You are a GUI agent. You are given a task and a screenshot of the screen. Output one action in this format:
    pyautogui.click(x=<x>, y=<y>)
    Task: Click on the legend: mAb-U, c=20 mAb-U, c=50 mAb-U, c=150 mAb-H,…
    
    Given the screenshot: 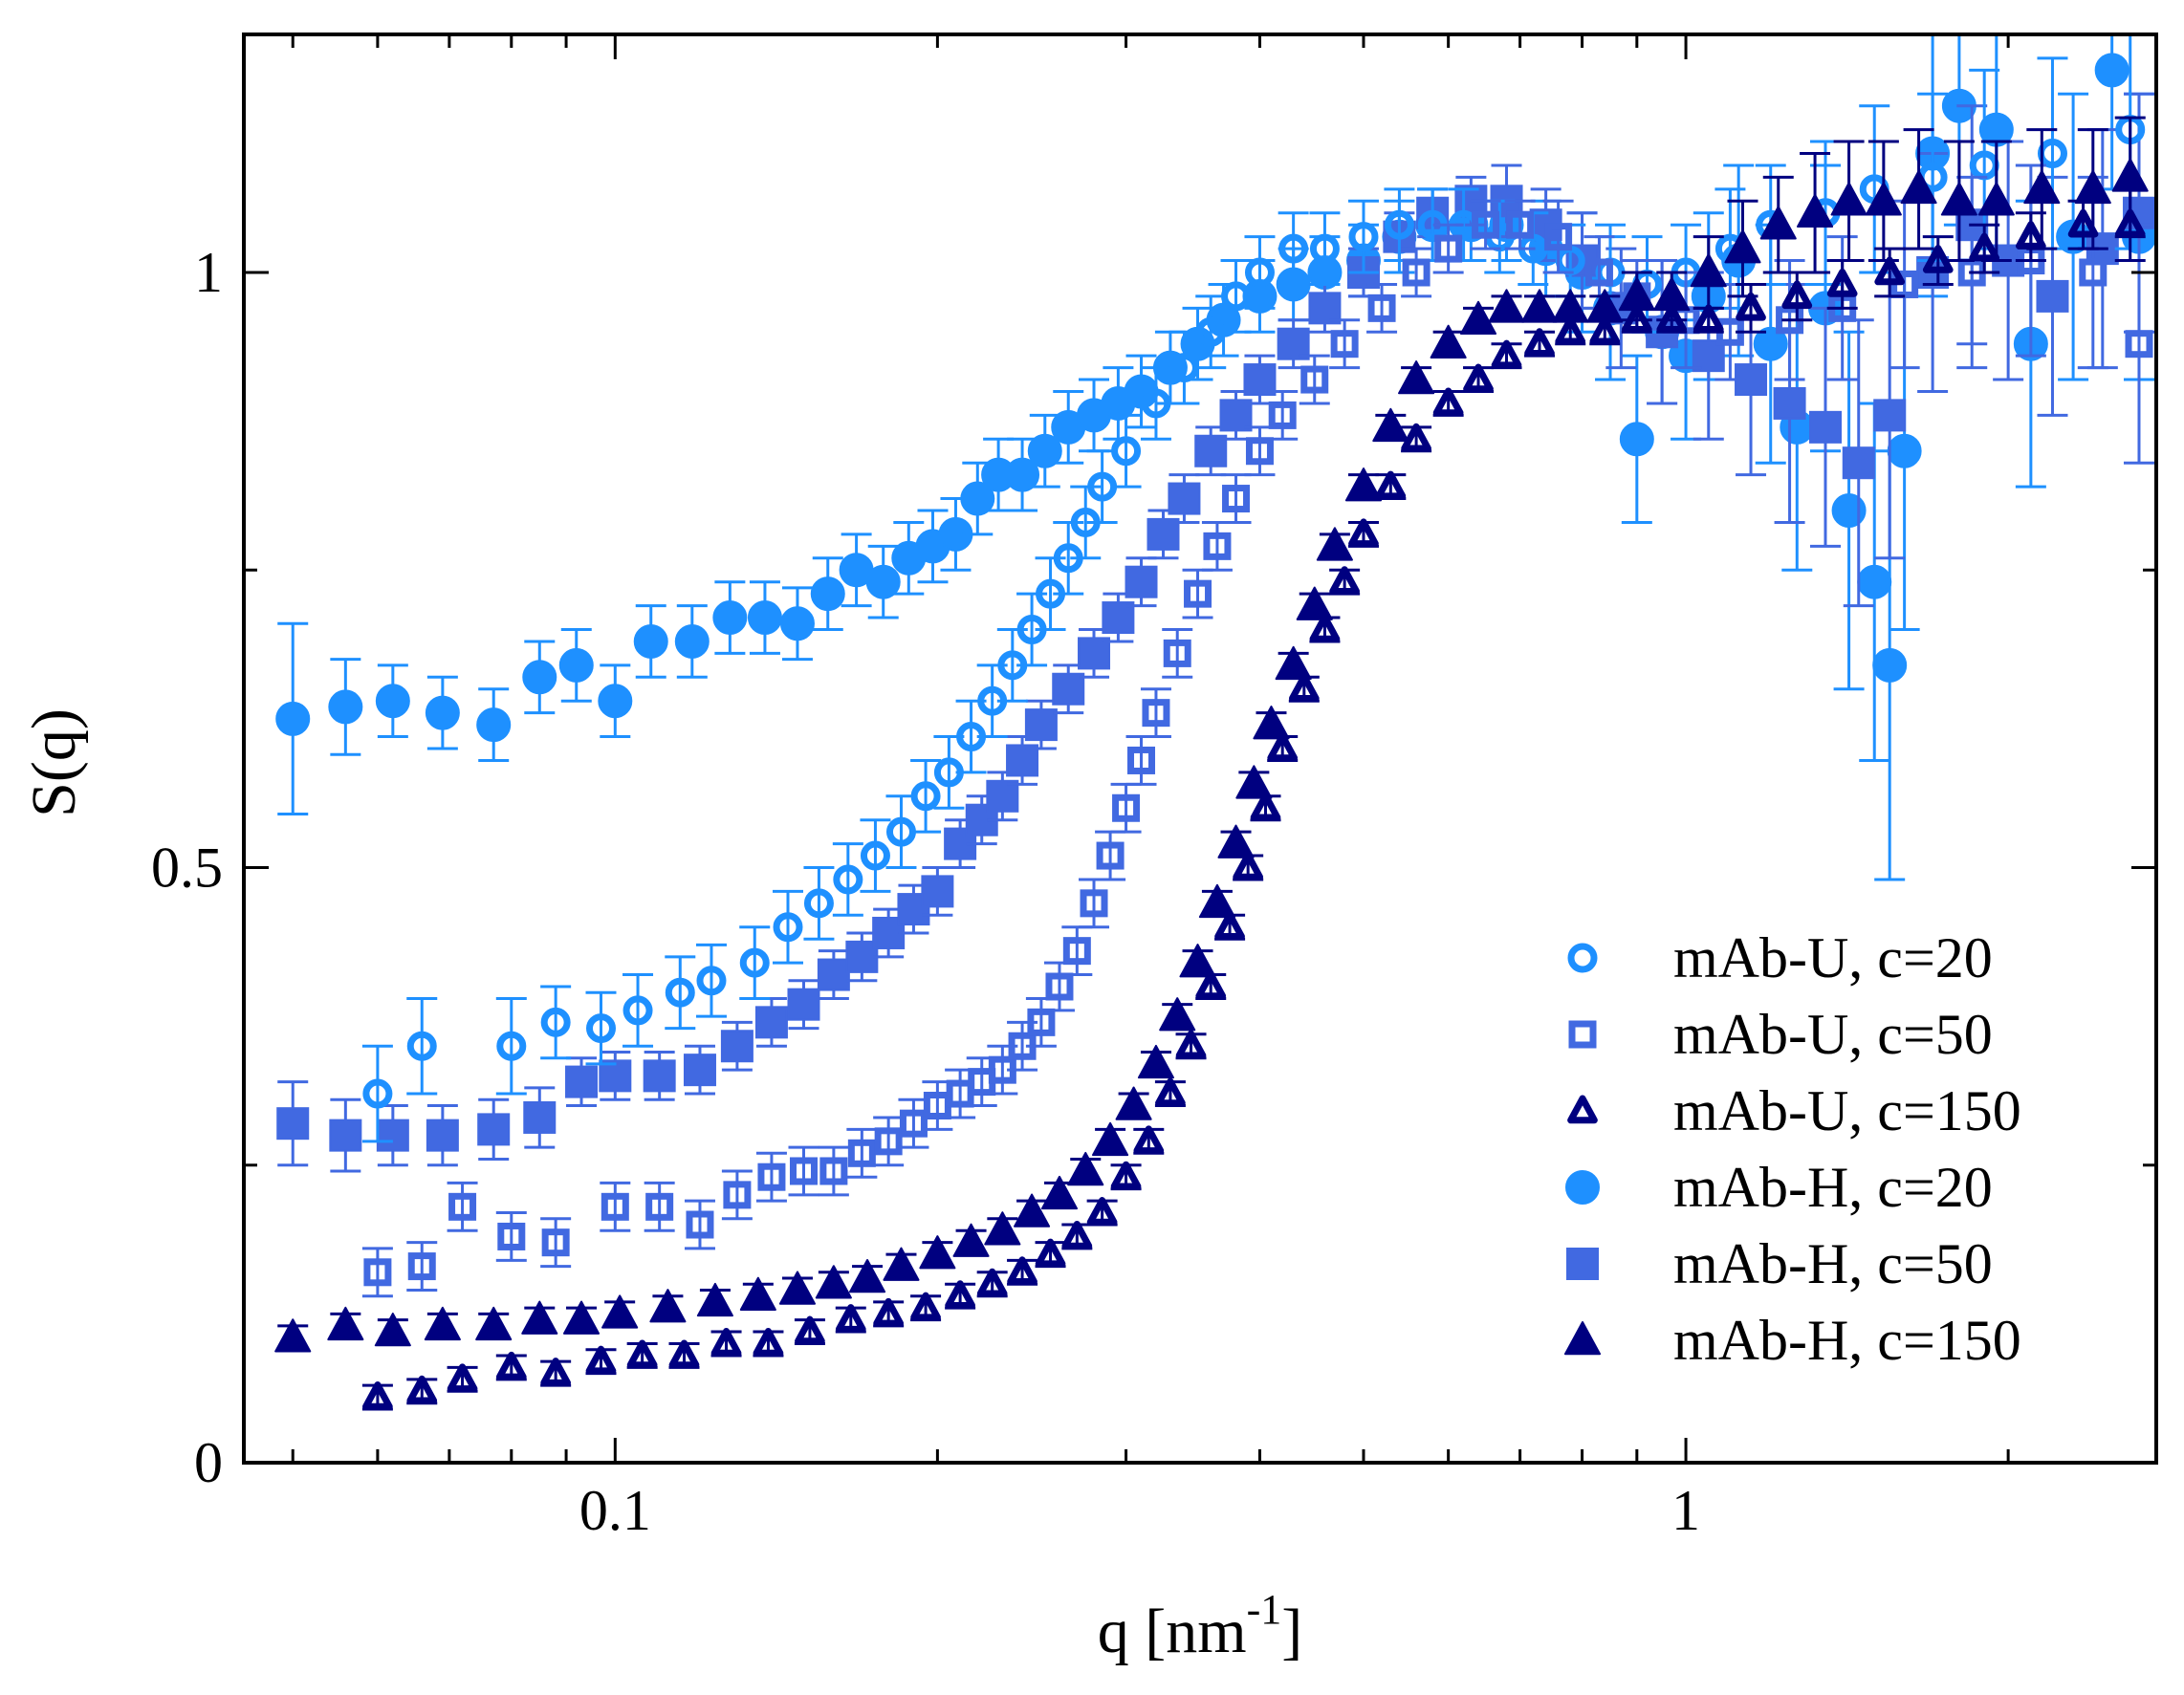 What is the action you would take?
    pyautogui.click(x=1792, y=1149)
    